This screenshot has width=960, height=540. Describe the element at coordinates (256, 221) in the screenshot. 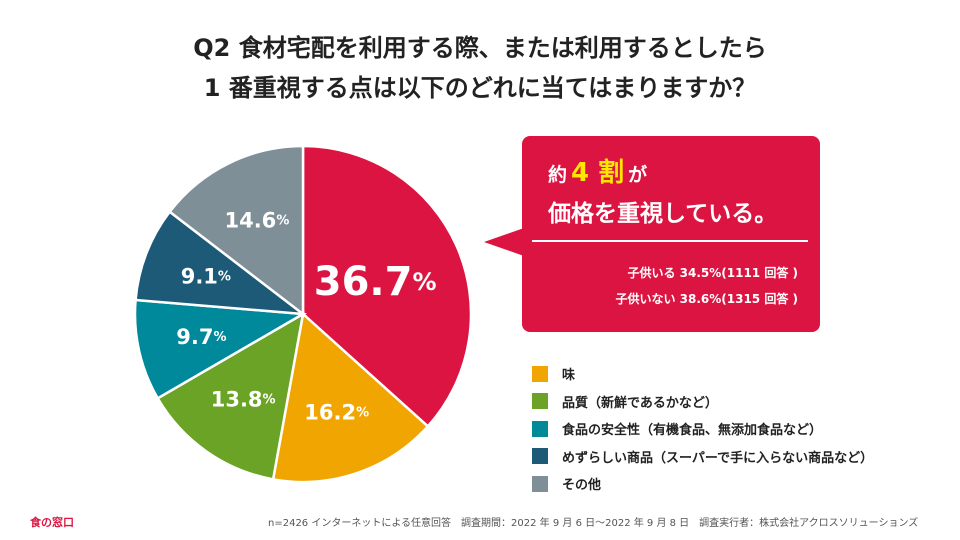

I see `pie-slice-label: 14.6%` at that location.